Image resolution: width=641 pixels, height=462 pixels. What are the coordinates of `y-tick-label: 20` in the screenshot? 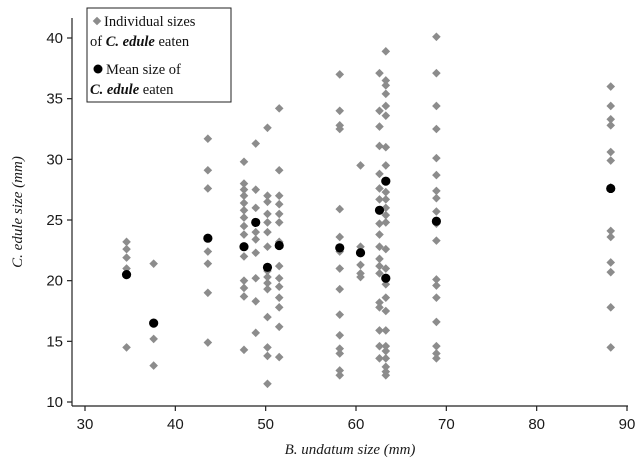 It's located at (54, 281).